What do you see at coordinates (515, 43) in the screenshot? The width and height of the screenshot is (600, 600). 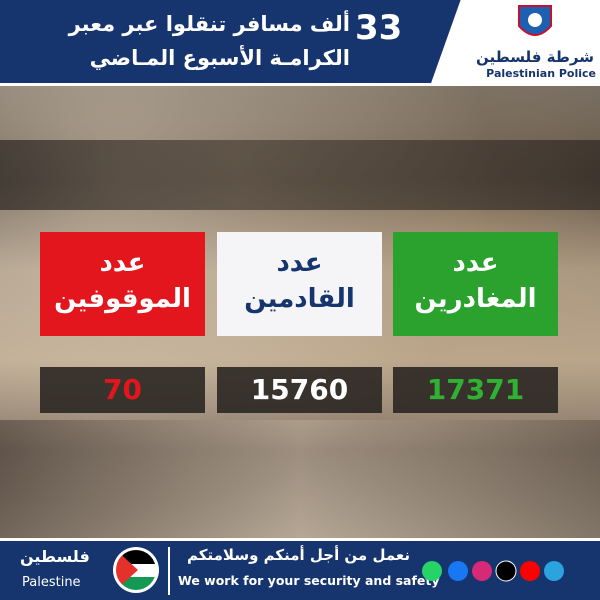 I see `logo-area: شرطة فلسطين Palestinian Police` at bounding box center [515, 43].